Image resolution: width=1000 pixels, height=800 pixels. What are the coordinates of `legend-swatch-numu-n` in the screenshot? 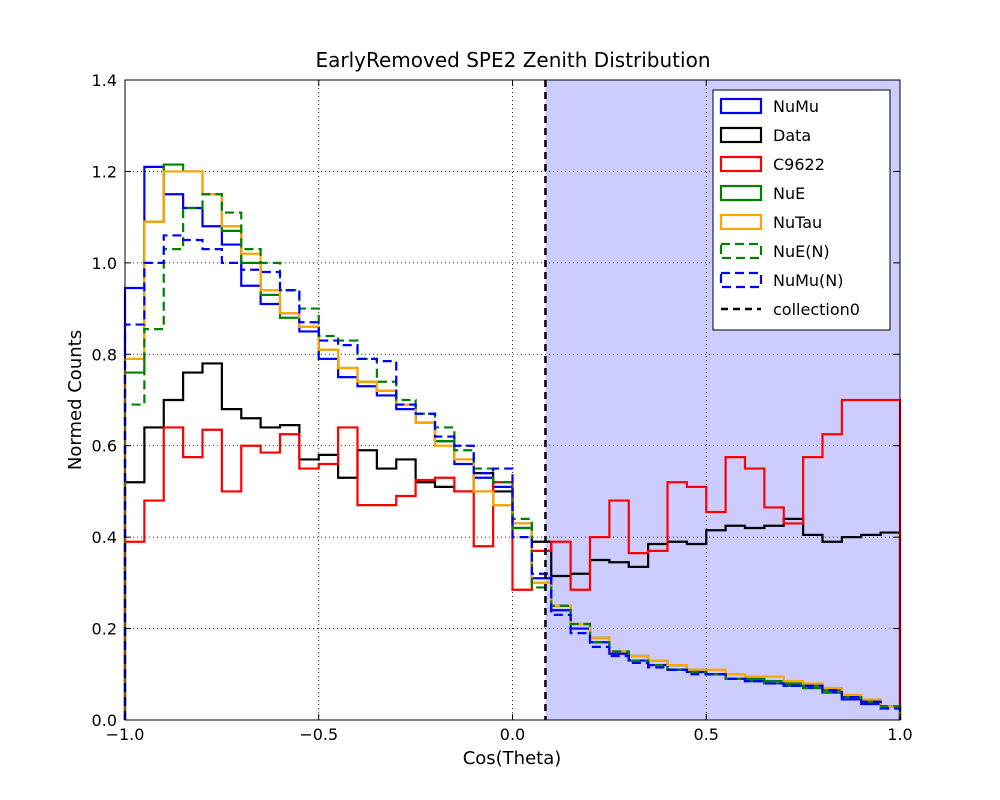 It's located at (741, 280).